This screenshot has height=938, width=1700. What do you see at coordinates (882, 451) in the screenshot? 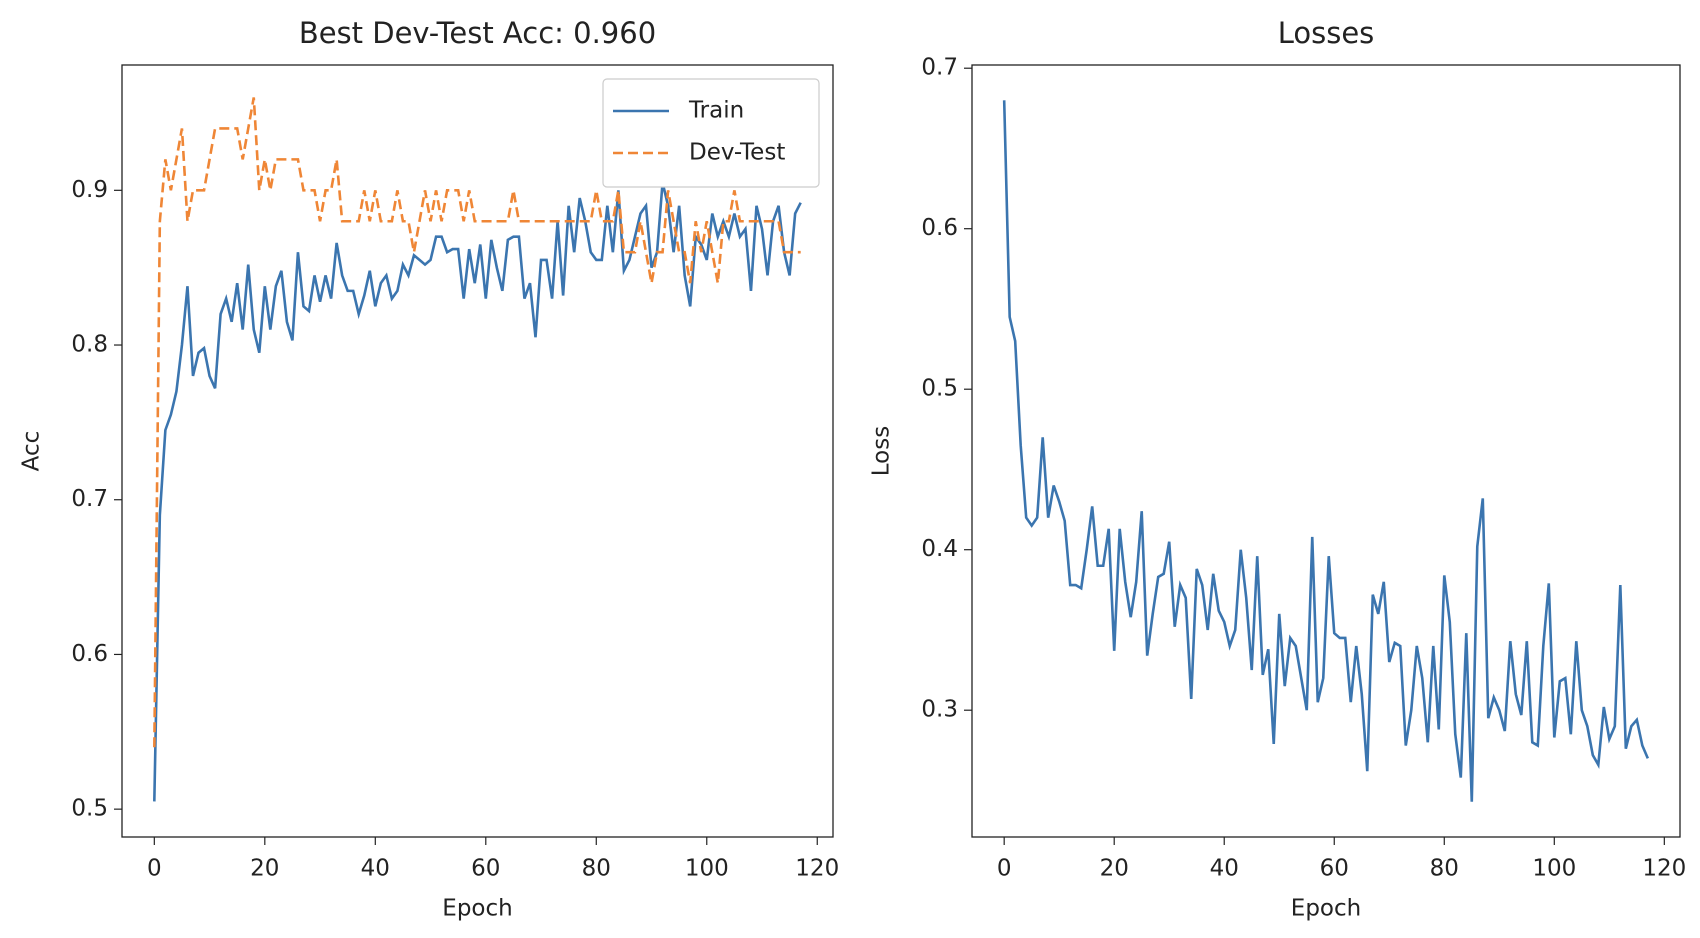
I see `y-axis-label: Loss` at bounding box center [882, 451].